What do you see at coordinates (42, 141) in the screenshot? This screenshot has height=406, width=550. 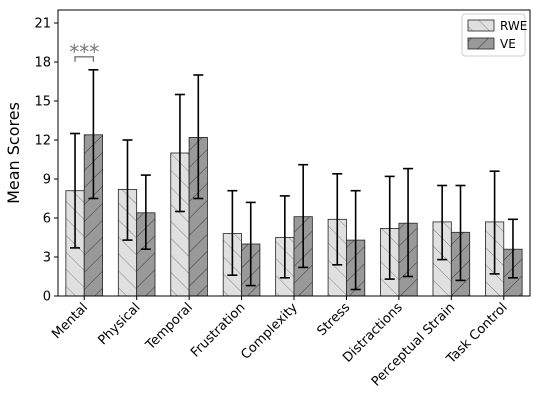 I see `y-tick-label: 12` at bounding box center [42, 141].